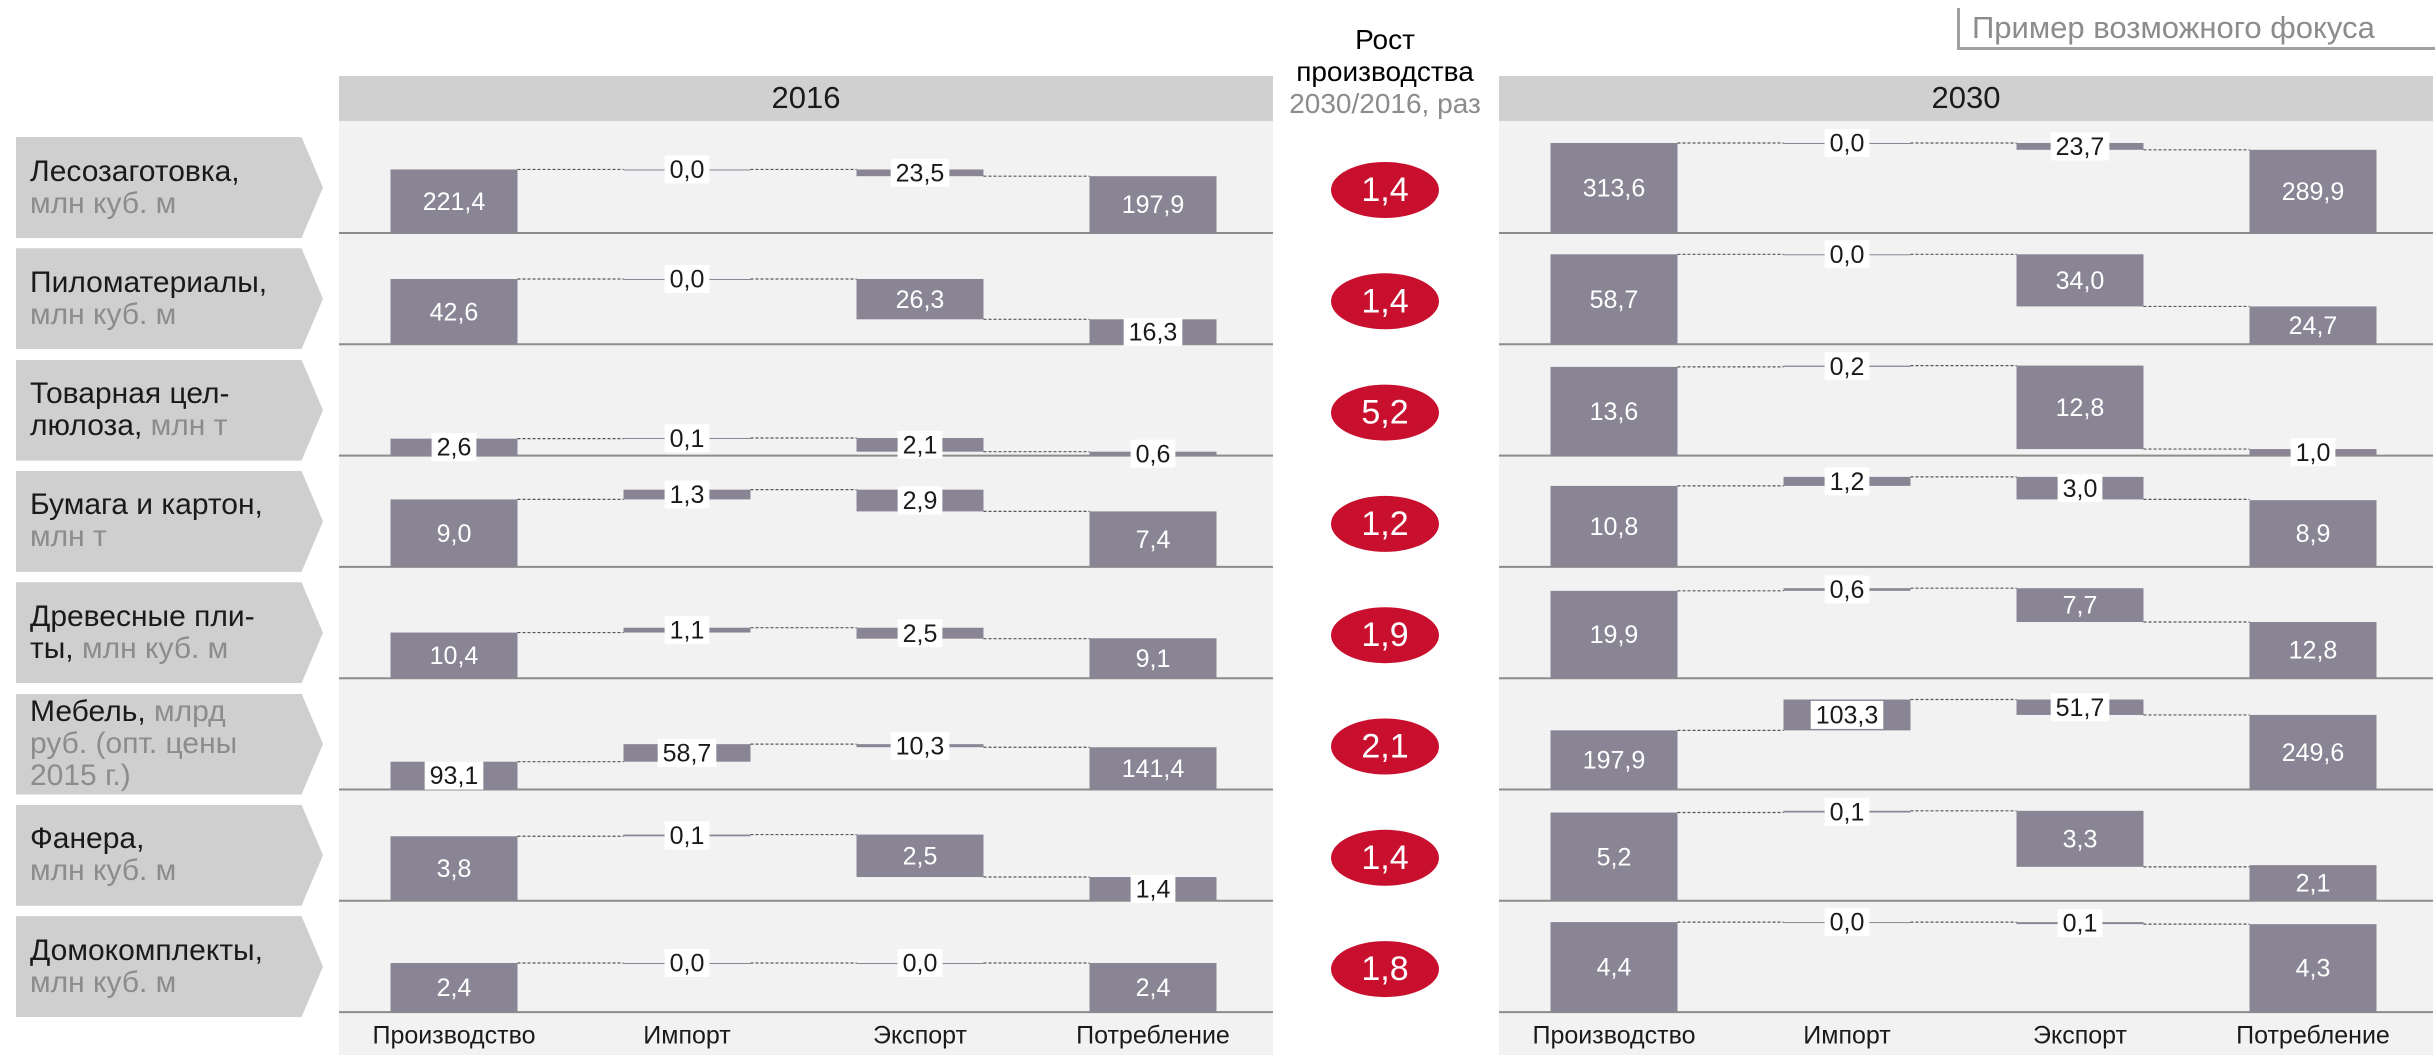 The width and height of the screenshot is (2435, 1055). I want to click on value-label: 141,4, so click(1153, 769).